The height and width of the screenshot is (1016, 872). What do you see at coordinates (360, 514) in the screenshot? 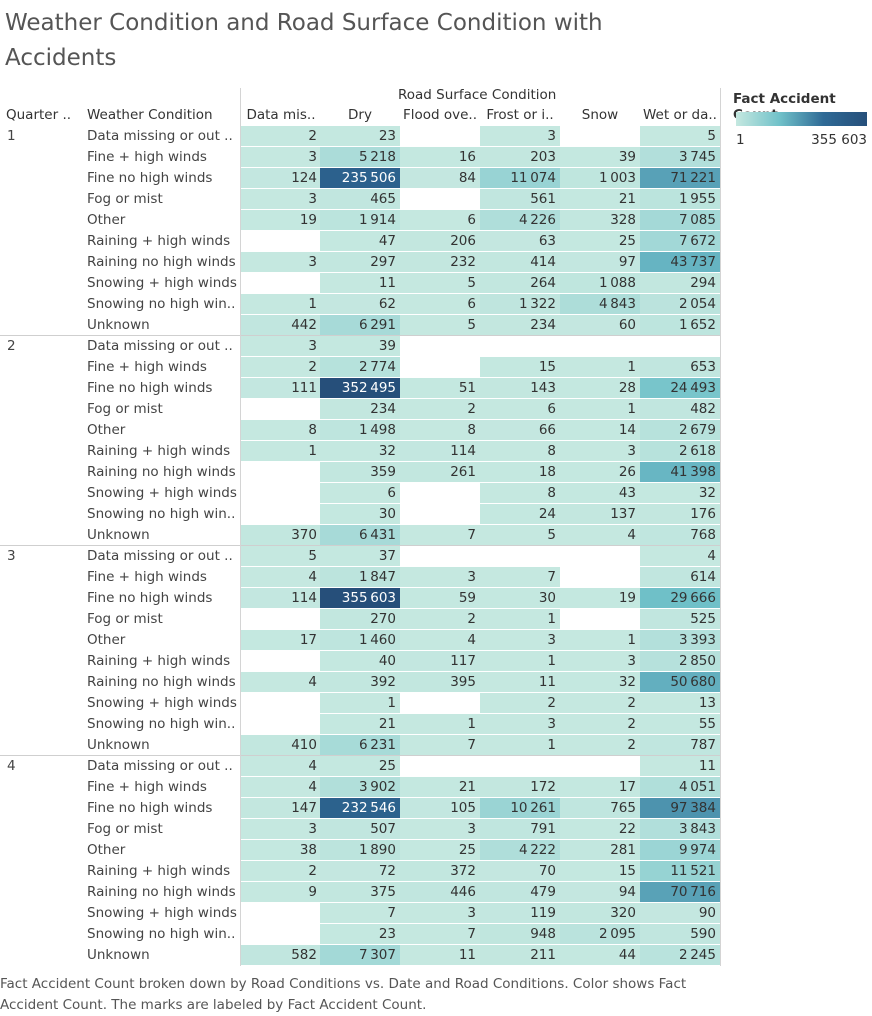
I see `table-cell: 30` at bounding box center [360, 514].